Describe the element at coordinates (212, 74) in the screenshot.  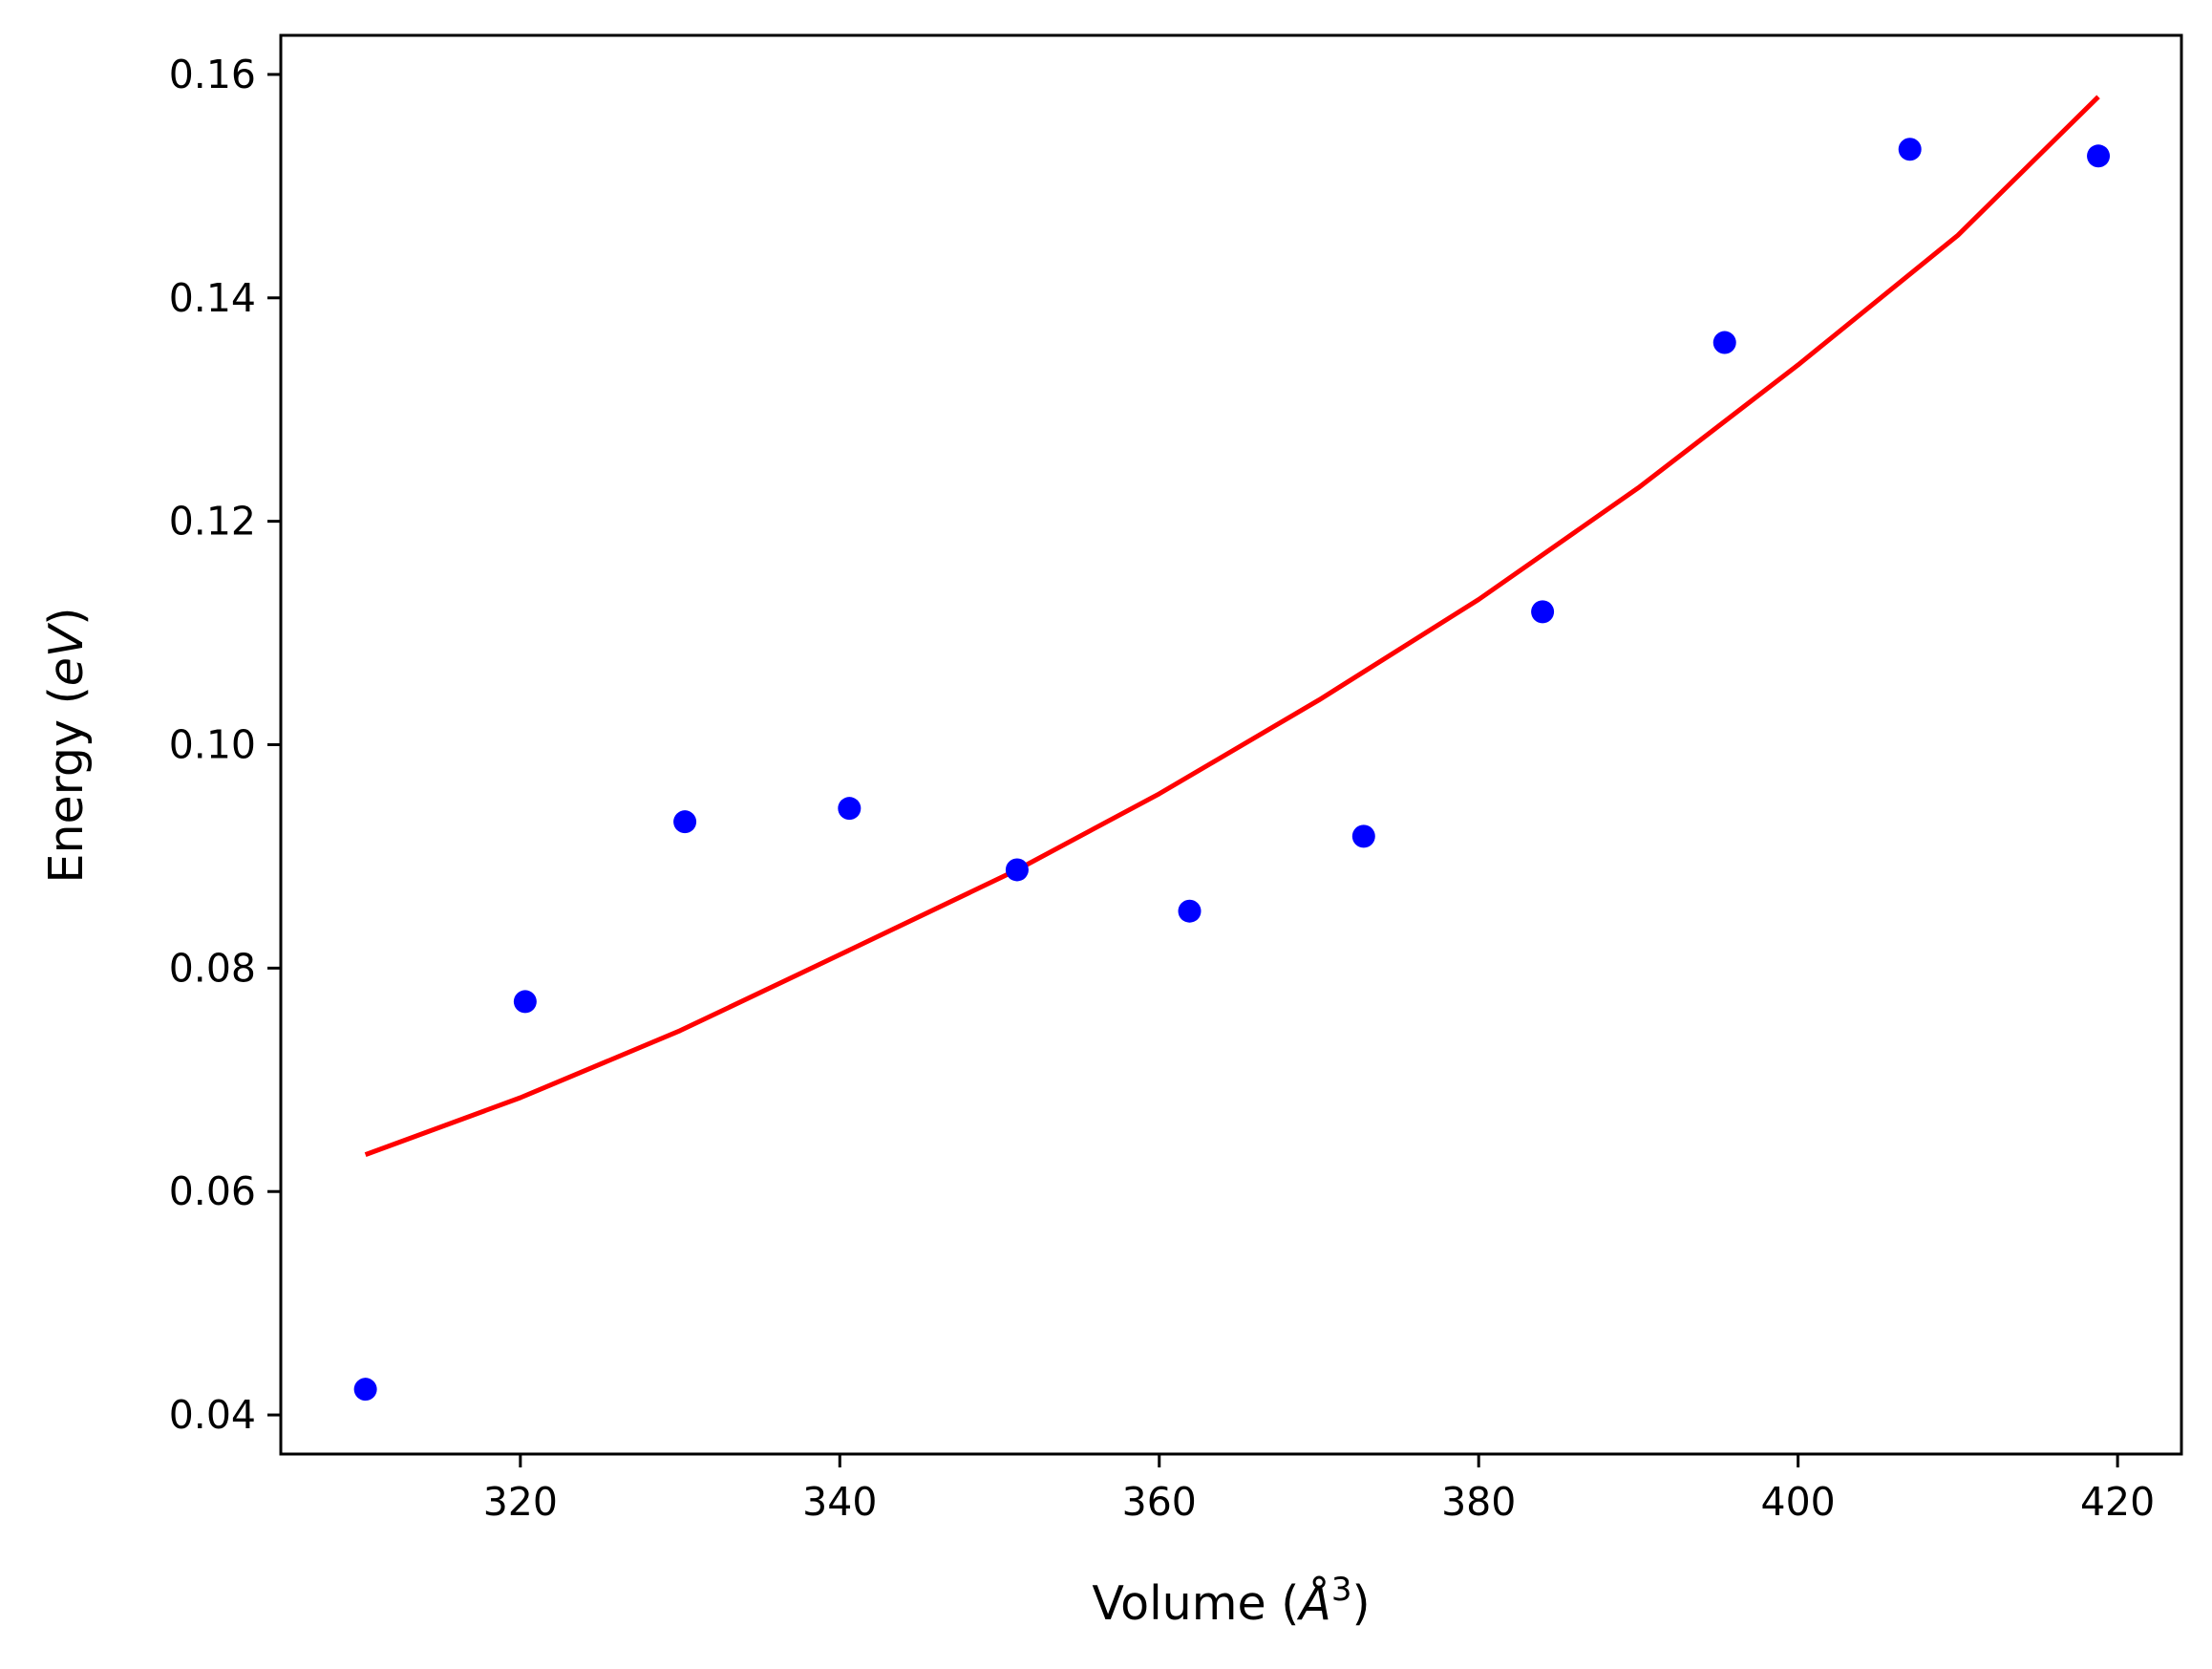
I see `y-tick-label: 0.16` at that location.